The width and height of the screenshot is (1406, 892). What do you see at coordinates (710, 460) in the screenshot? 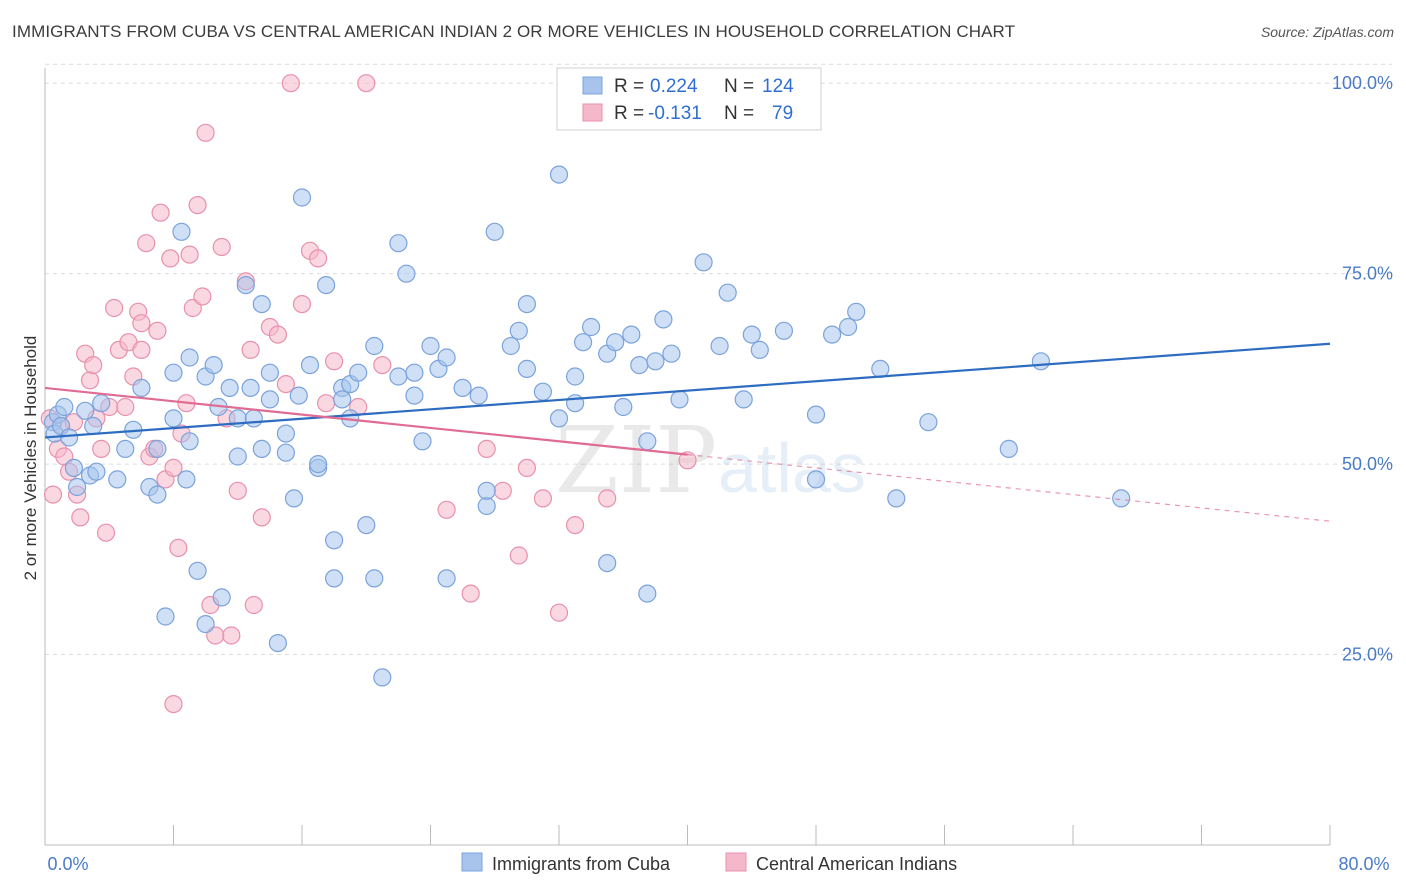
I see `watermark: ZIP atlas` at bounding box center [710, 460].